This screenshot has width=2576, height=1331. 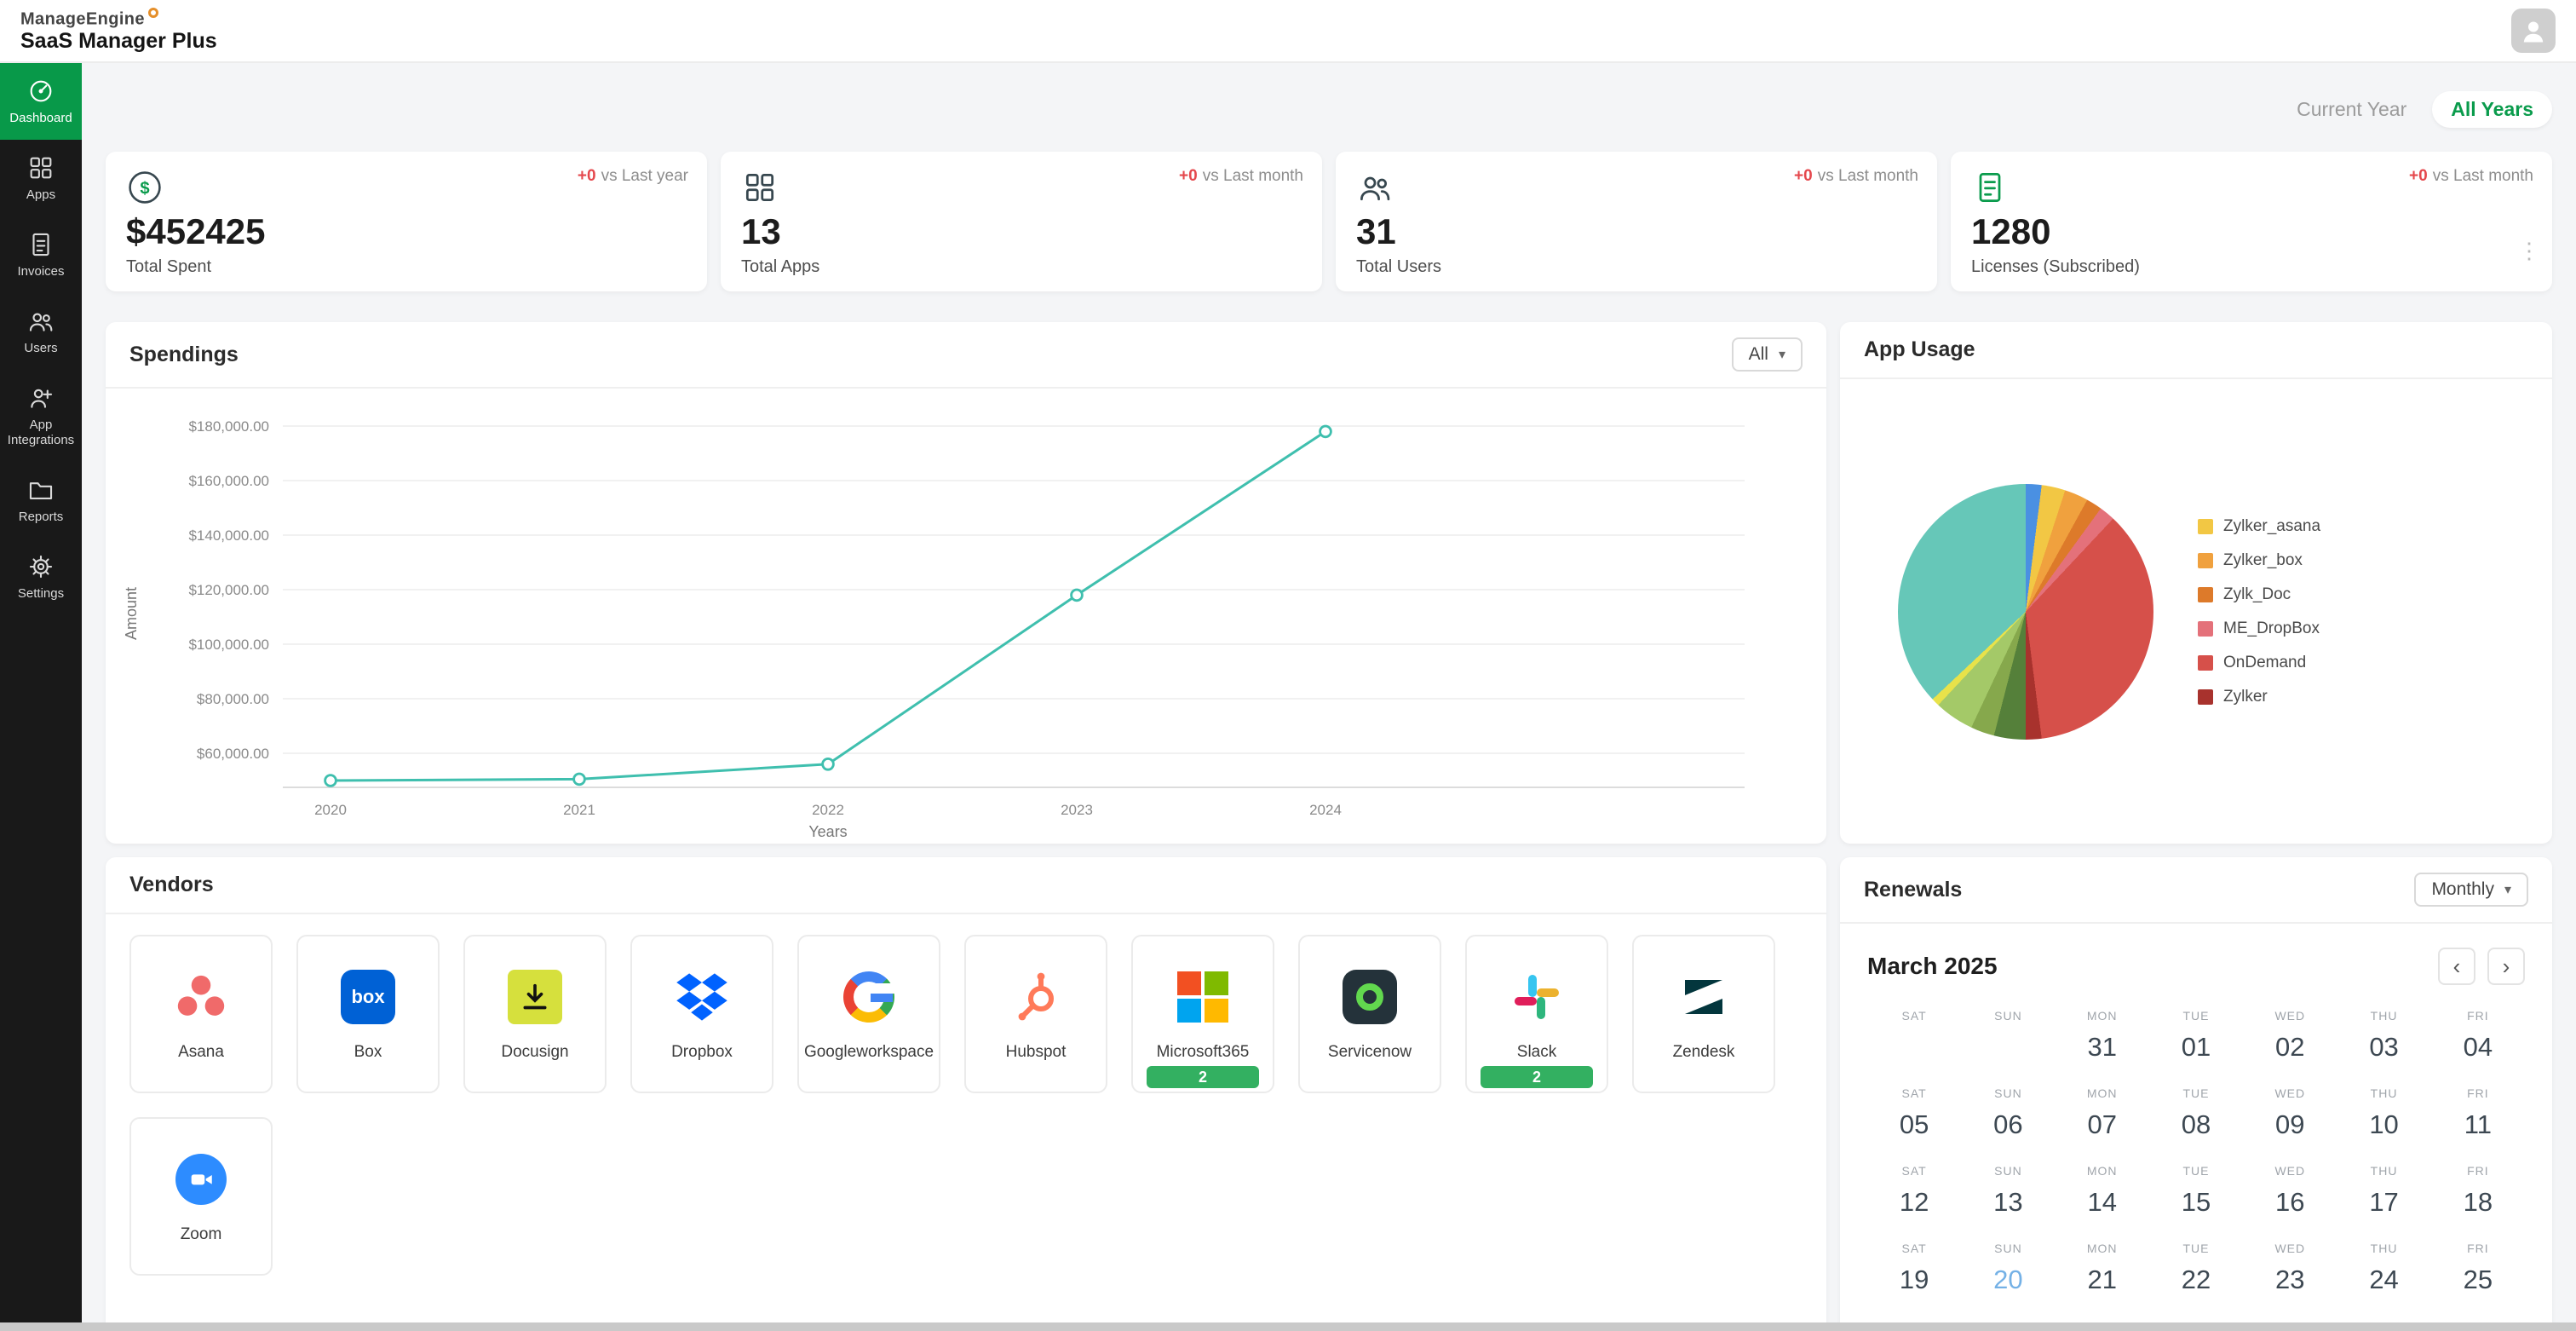 I want to click on calendar-day-cell: SUN 20, so click(x=2008, y=1269).